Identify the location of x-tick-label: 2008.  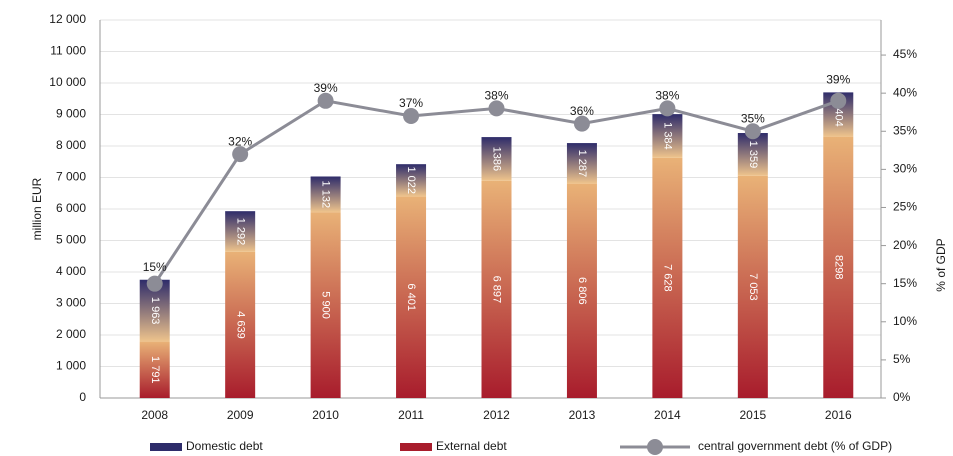
(154, 415).